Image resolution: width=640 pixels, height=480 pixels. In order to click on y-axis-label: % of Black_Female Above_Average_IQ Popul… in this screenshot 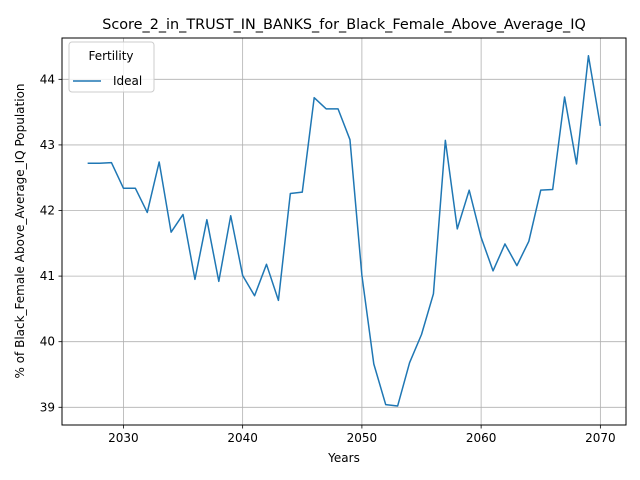, I will do `click(20, 230)`.